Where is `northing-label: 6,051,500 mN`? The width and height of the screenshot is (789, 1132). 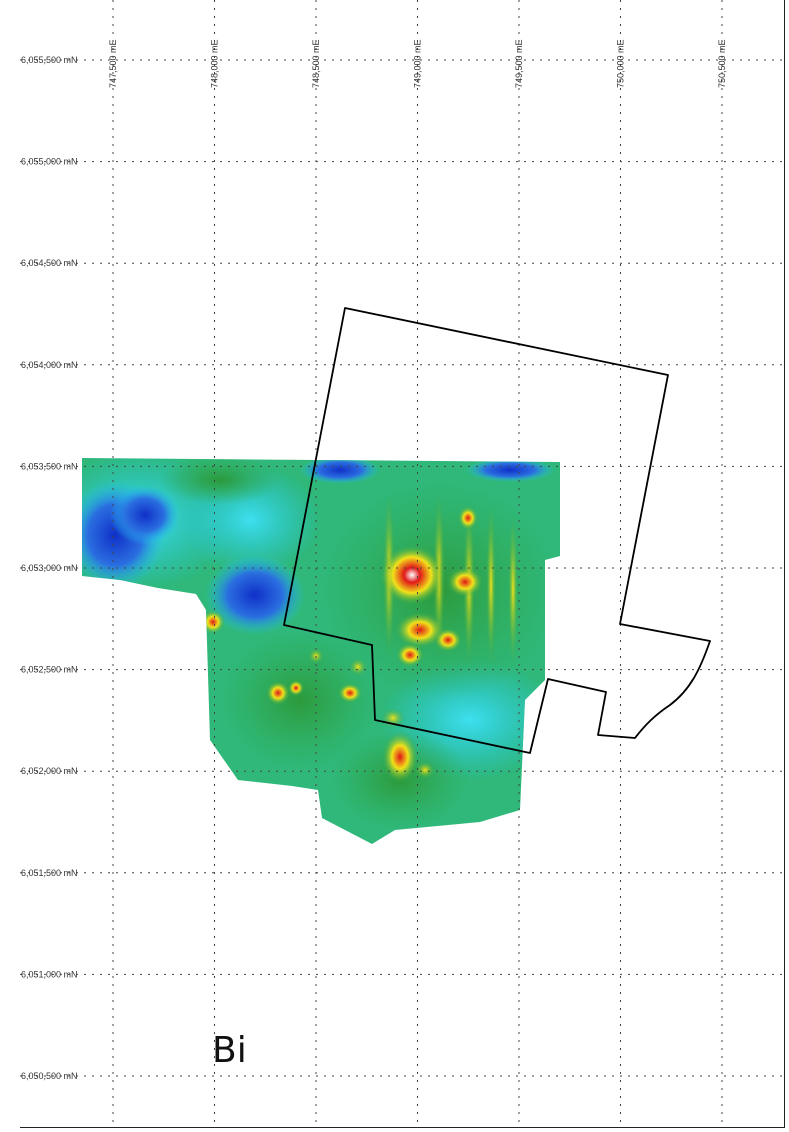
northing-label: 6,051,500 mN is located at coordinates (49, 873).